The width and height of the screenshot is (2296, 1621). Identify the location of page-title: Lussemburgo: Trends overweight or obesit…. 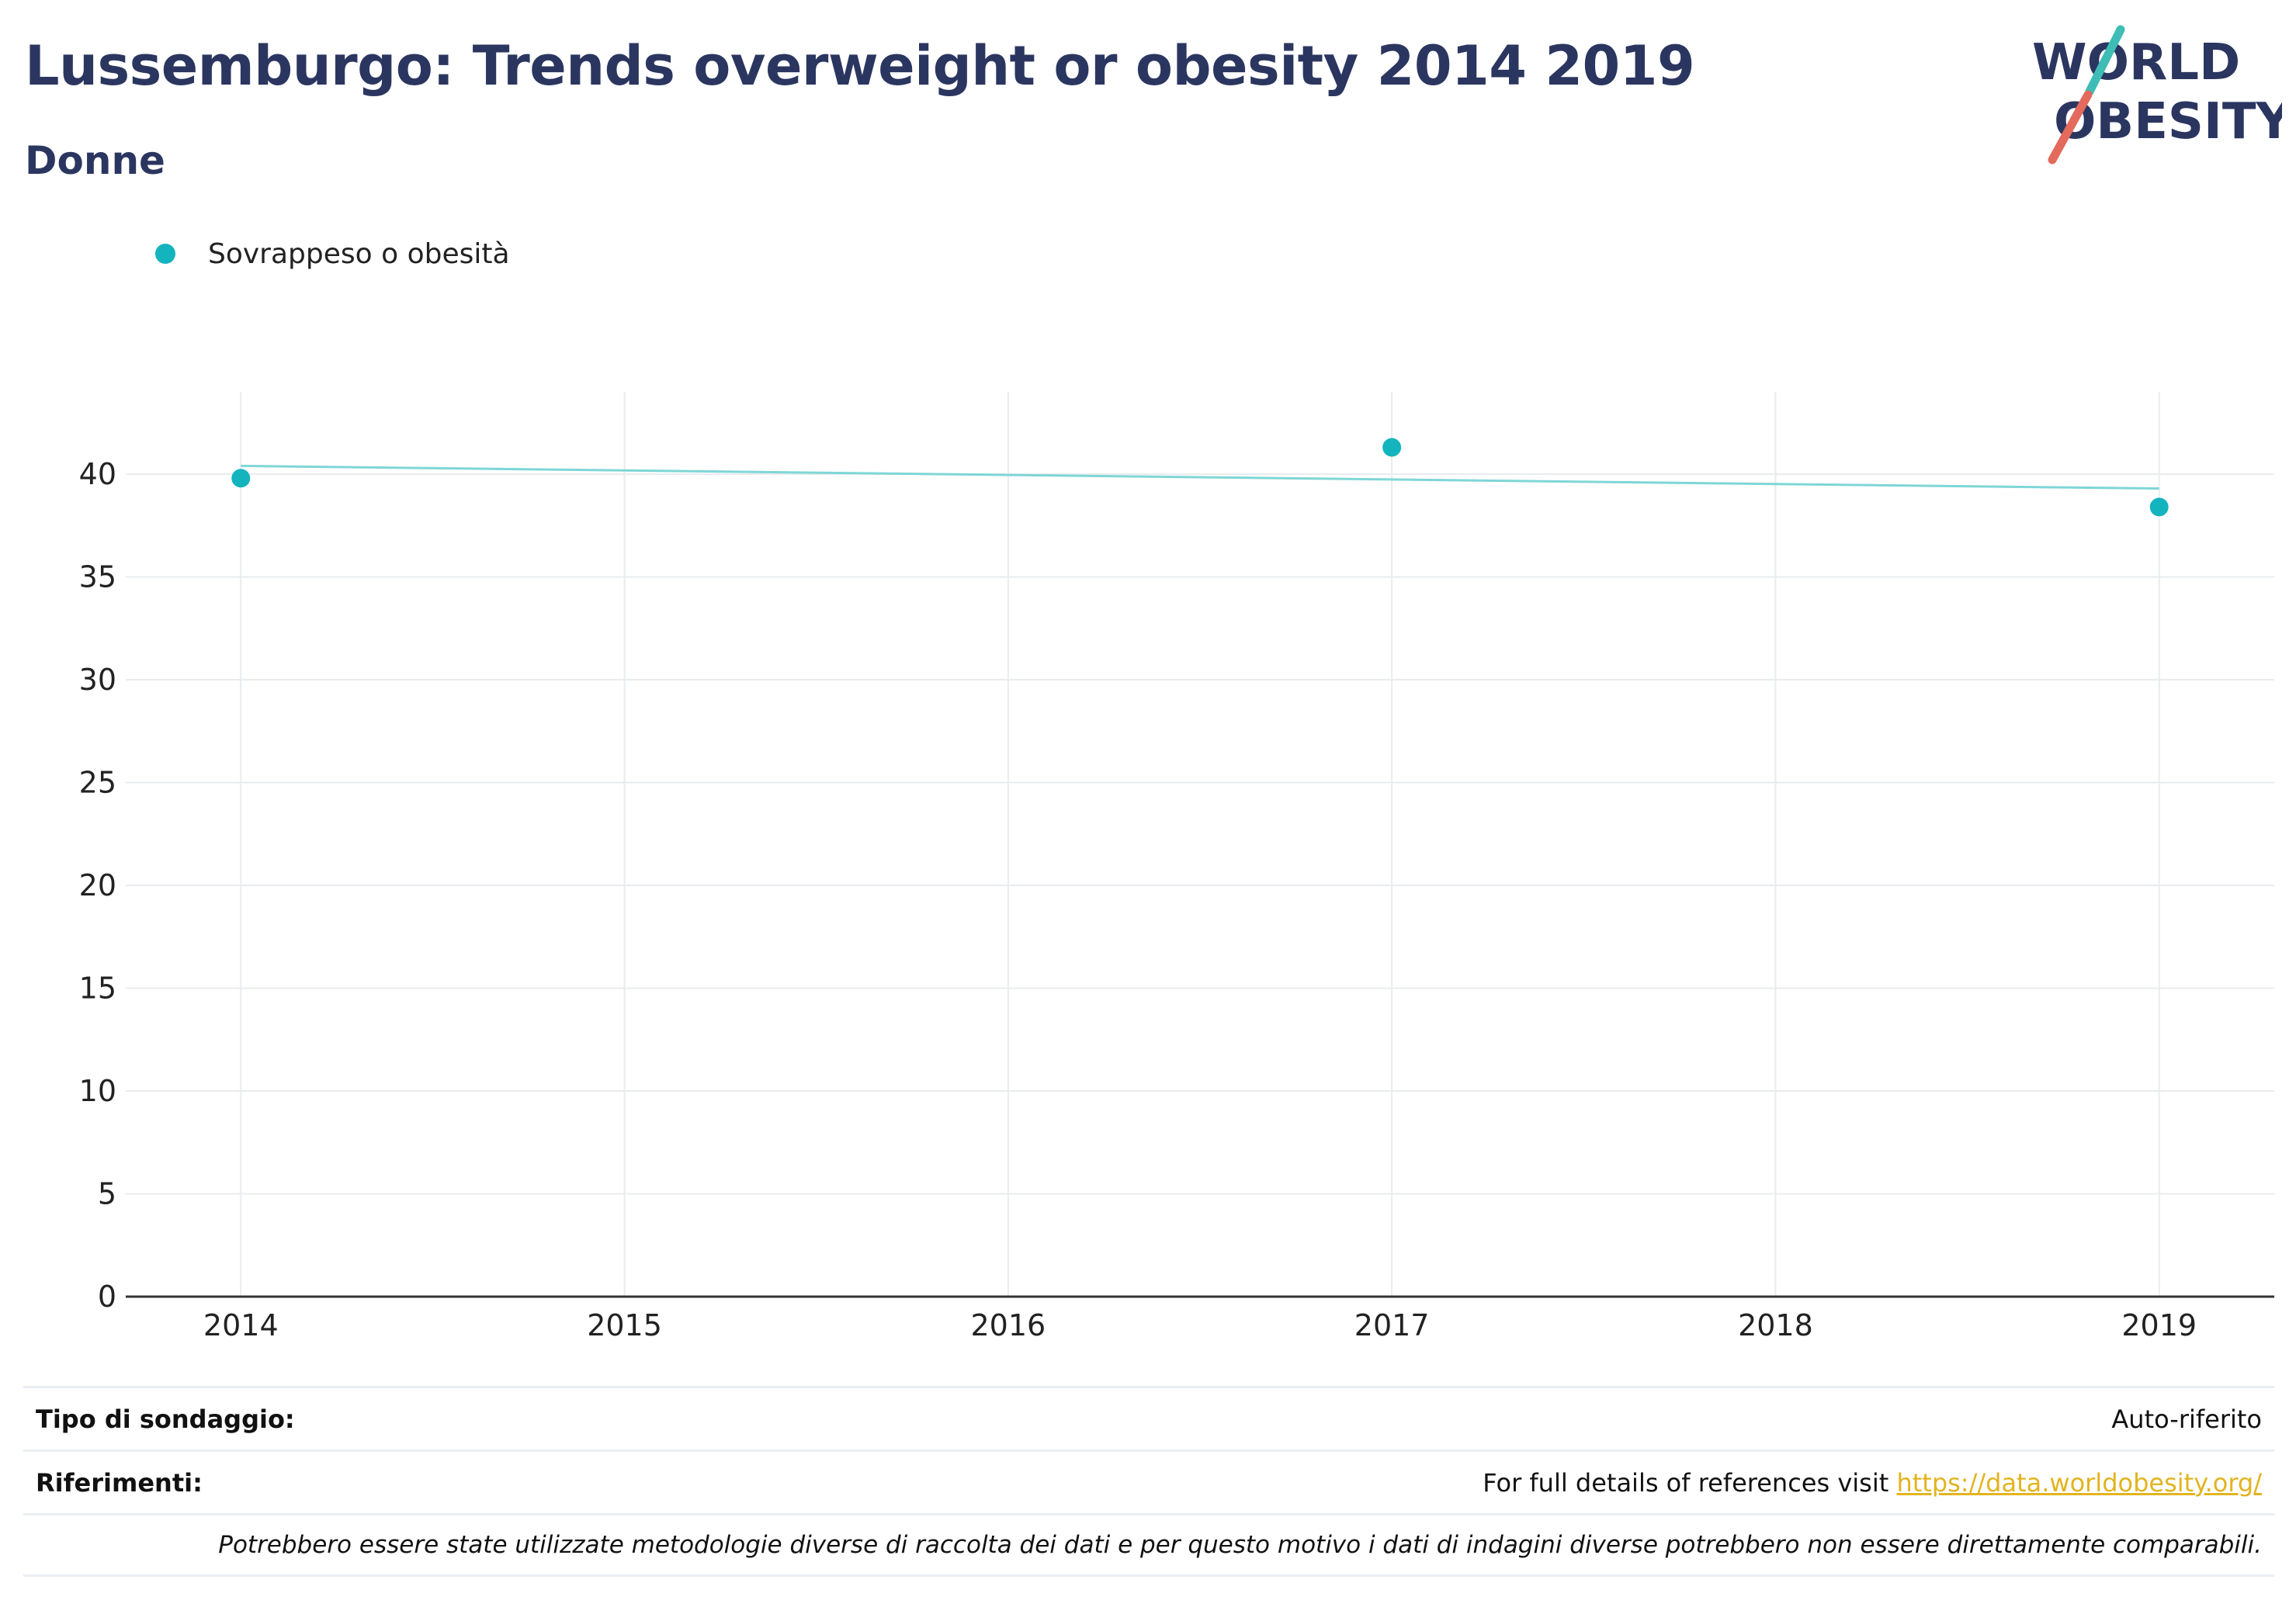
(860, 66).